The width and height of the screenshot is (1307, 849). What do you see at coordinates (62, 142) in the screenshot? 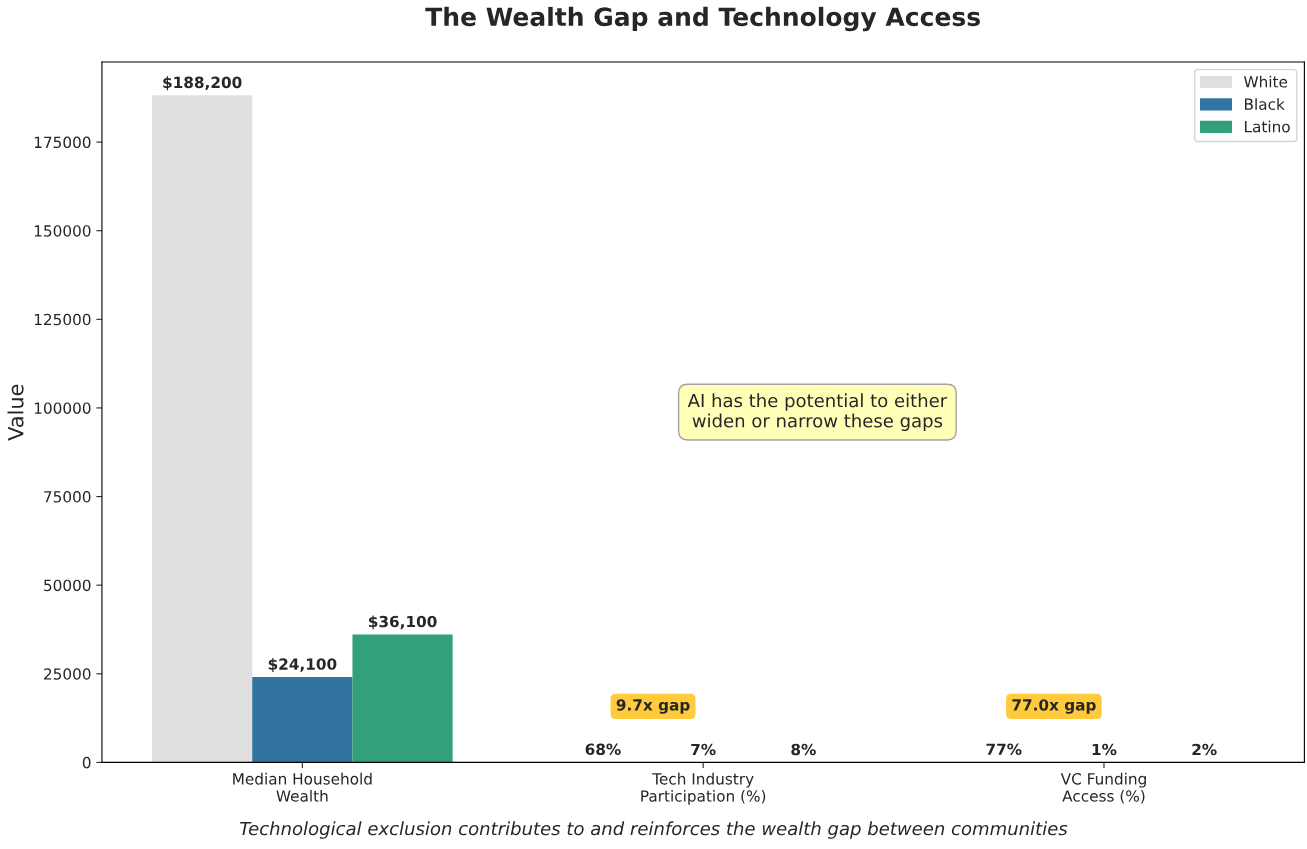
I see `y-tick-label: 175000` at bounding box center [62, 142].